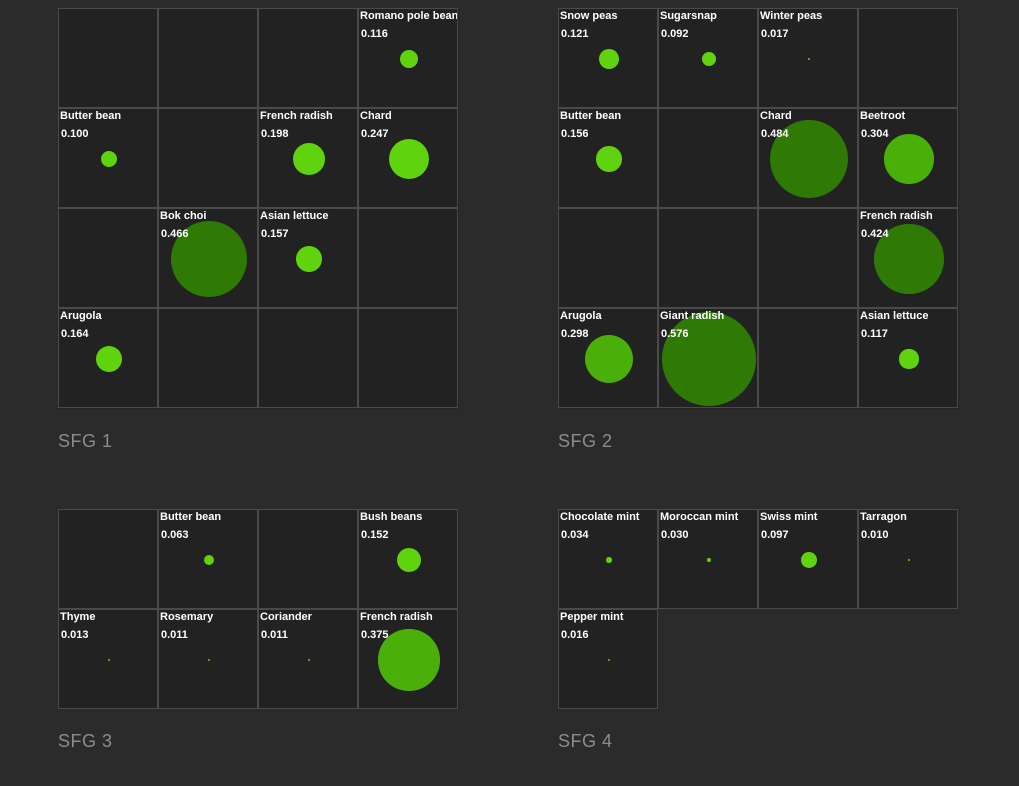 The width and height of the screenshot is (1019, 786). Describe the element at coordinates (600, 517) in the screenshot. I see `plant-name-label: Chocolate mint` at that location.